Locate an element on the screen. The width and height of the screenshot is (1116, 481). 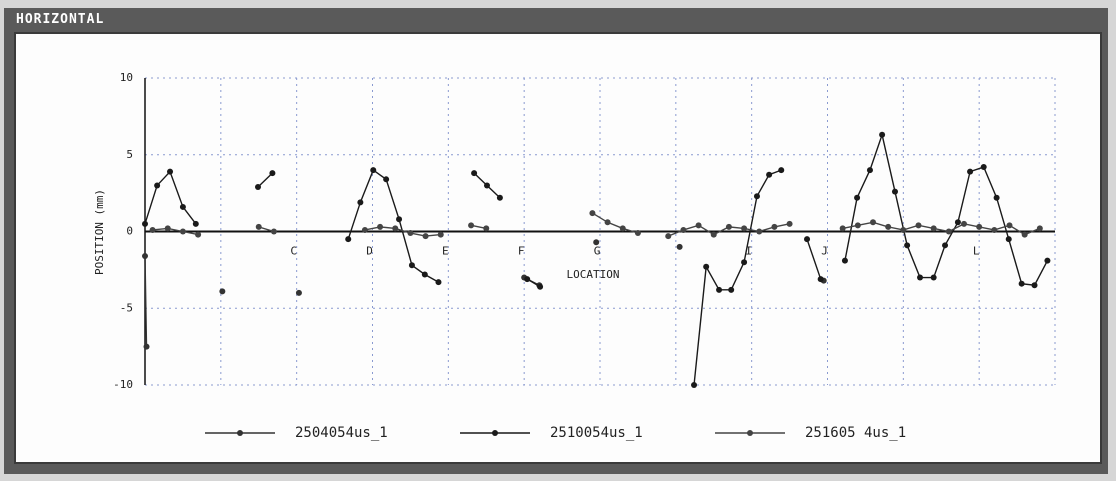
legend-entry: 2504054us_1 is located at coordinates (296, 433).